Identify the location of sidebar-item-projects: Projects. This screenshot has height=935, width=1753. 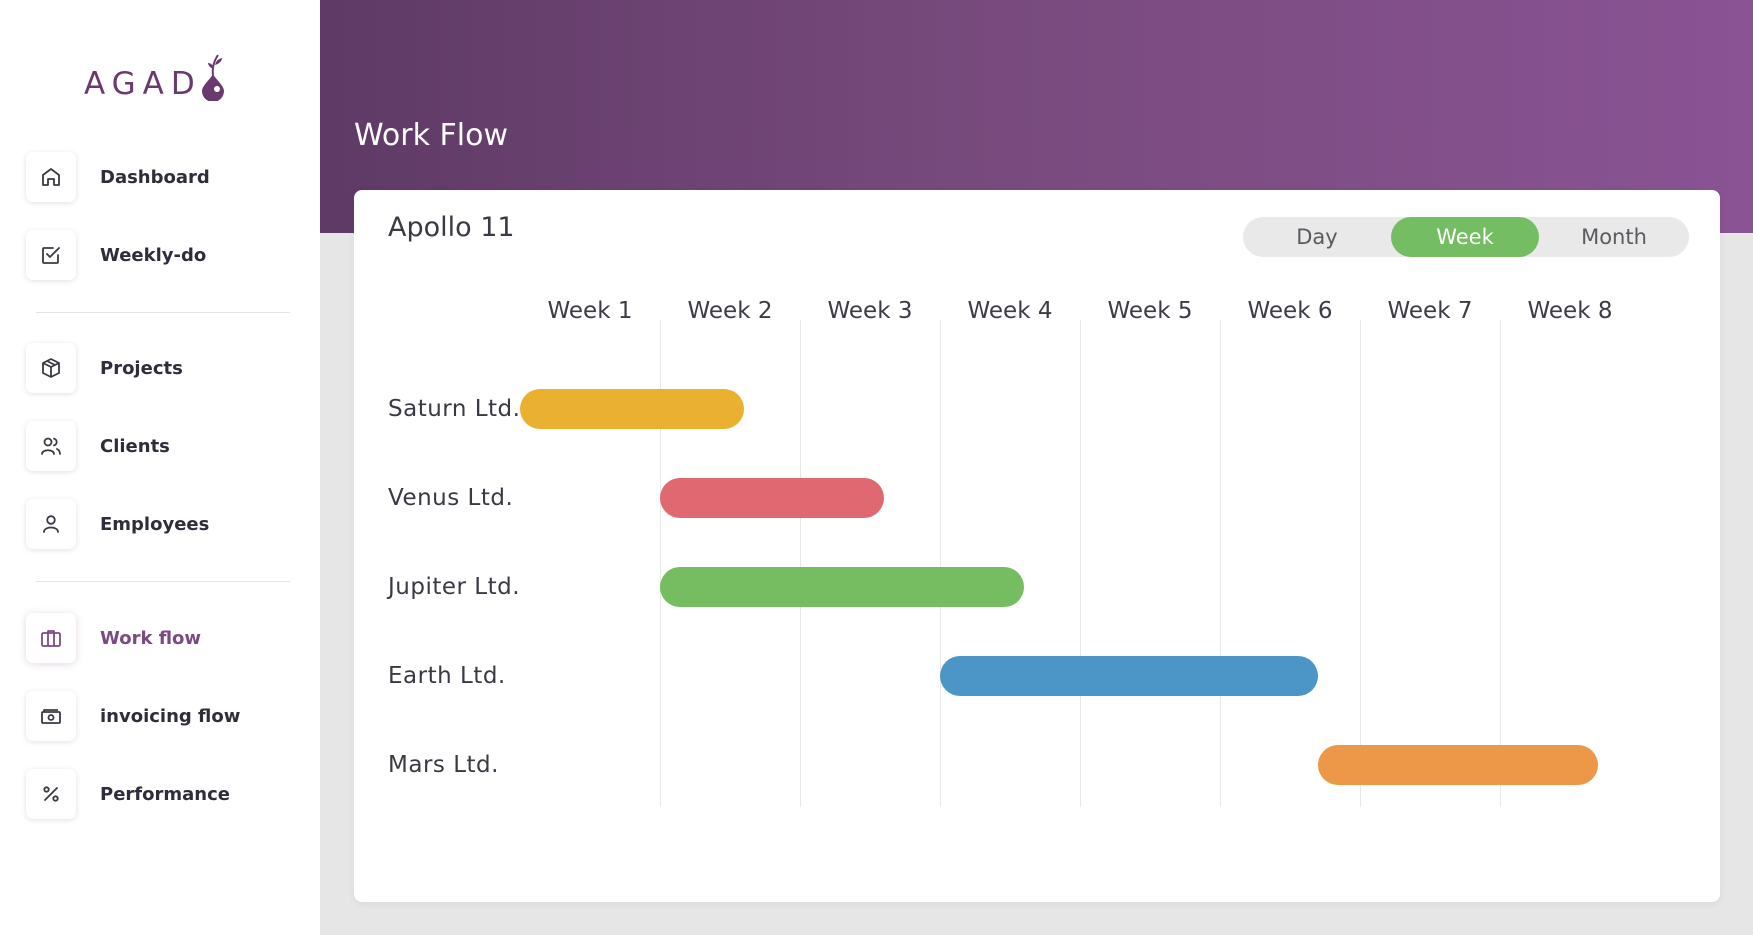
(161, 368).